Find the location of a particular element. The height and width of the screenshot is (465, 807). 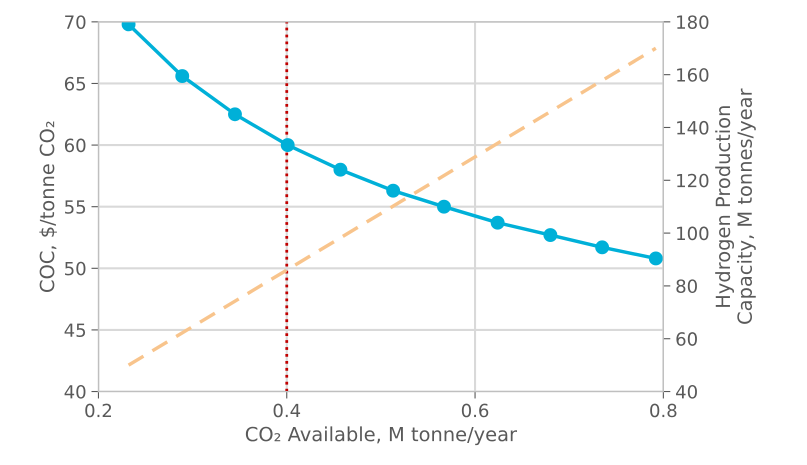

x-tick-label: 0.8 is located at coordinates (663, 411).